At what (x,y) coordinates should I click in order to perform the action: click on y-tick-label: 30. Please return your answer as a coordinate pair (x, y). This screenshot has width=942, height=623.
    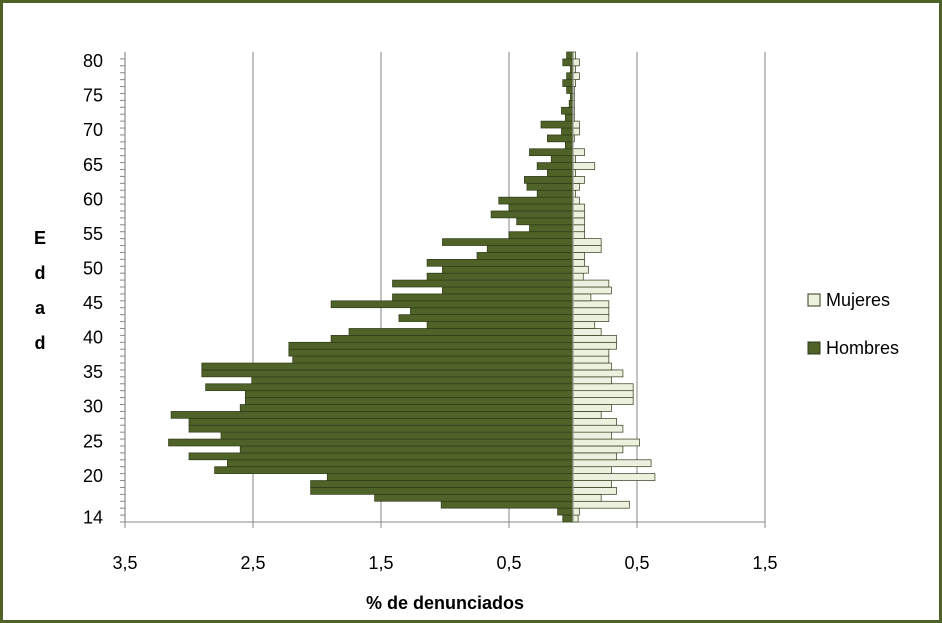
    Looking at the image, I should click on (93, 407).